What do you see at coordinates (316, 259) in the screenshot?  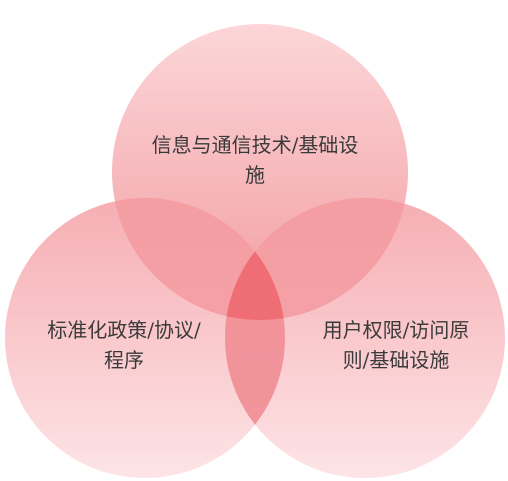 I see `overlap-top-right` at bounding box center [316, 259].